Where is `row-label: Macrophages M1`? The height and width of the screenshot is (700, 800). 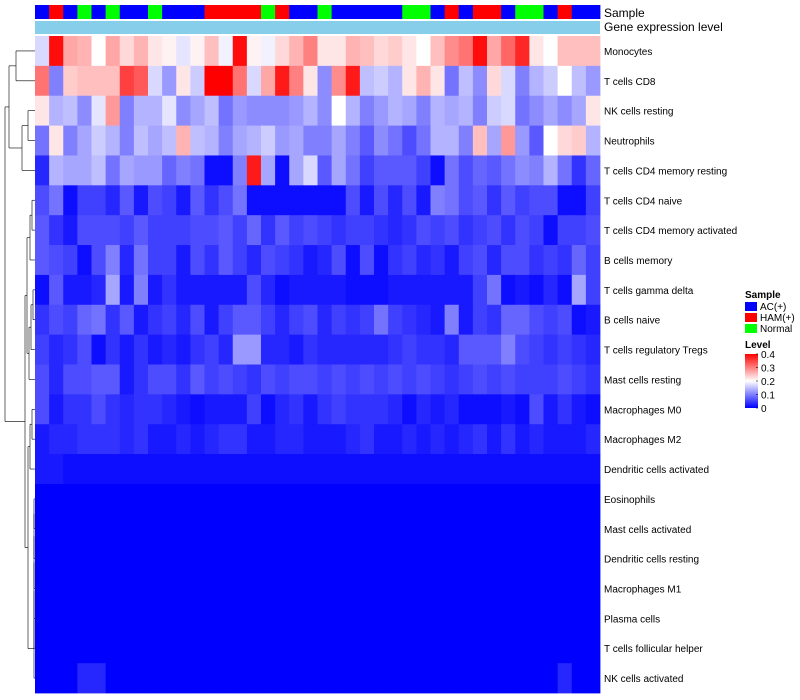
row-label: Macrophages M1 is located at coordinates (643, 589).